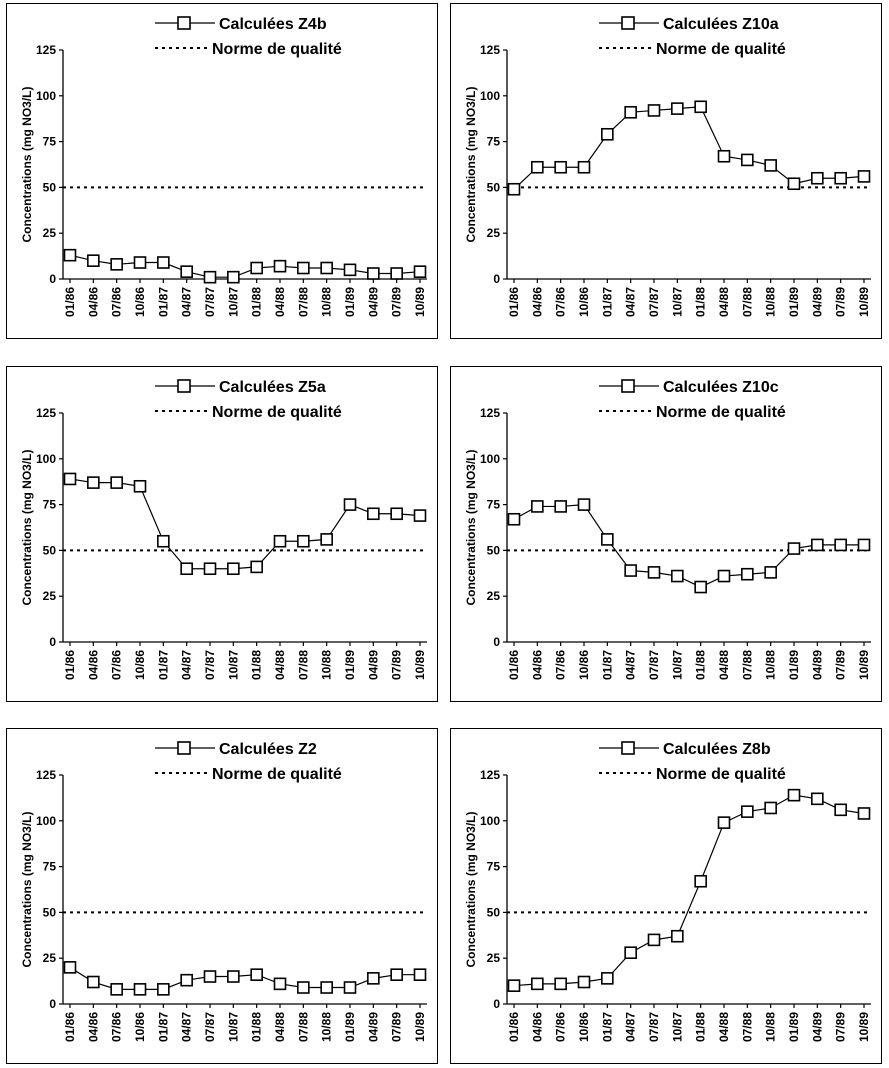 This screenshot has height=1068, width=889. I want to click on y-tick-label: 50, so click(494, 912).